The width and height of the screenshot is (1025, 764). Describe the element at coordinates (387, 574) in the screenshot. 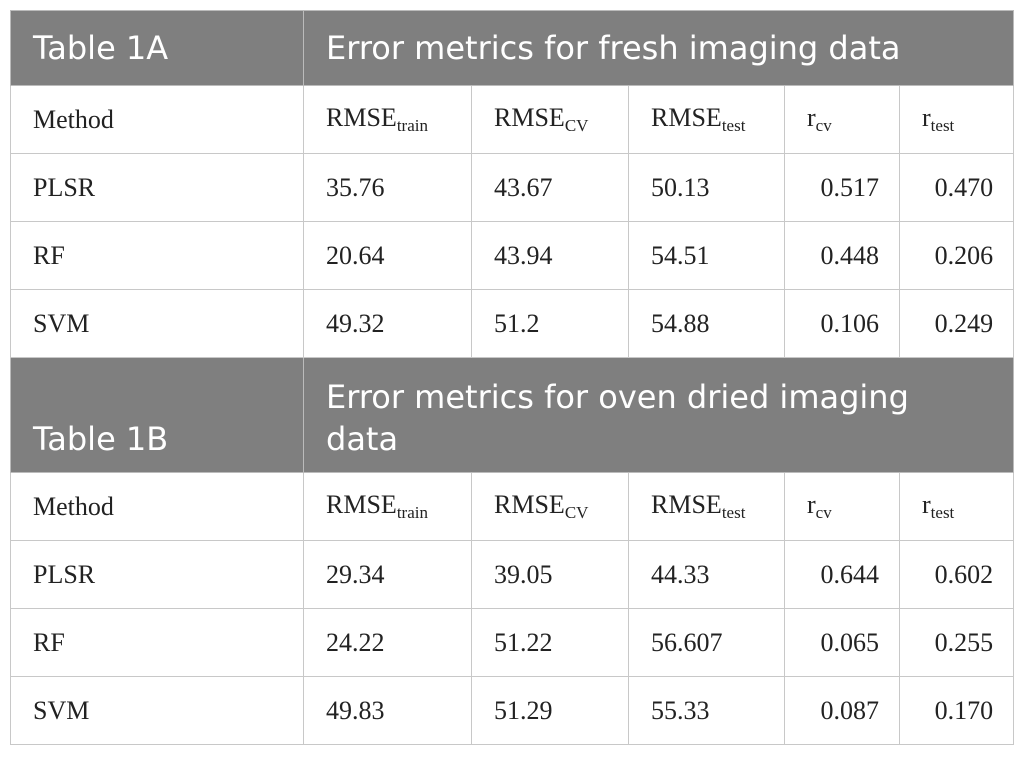

I see `value-cell: 29.34` at that location.